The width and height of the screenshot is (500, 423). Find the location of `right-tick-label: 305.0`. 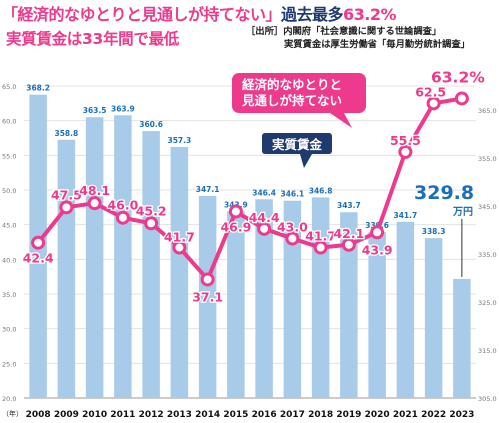

right-tick-label: 305.0 is located at coordinates (487, 399).